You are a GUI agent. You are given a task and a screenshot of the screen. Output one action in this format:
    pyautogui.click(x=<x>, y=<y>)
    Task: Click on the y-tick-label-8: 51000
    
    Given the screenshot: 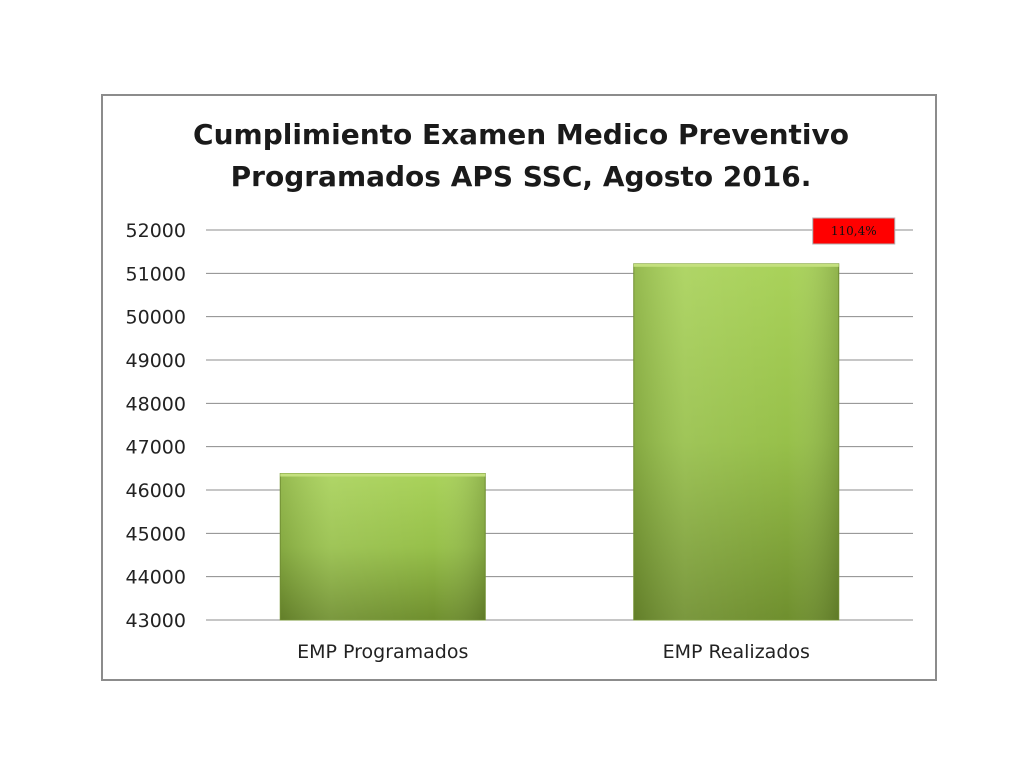 What is the action you would take?
    pyautogui.click(x=156, y=274)
    